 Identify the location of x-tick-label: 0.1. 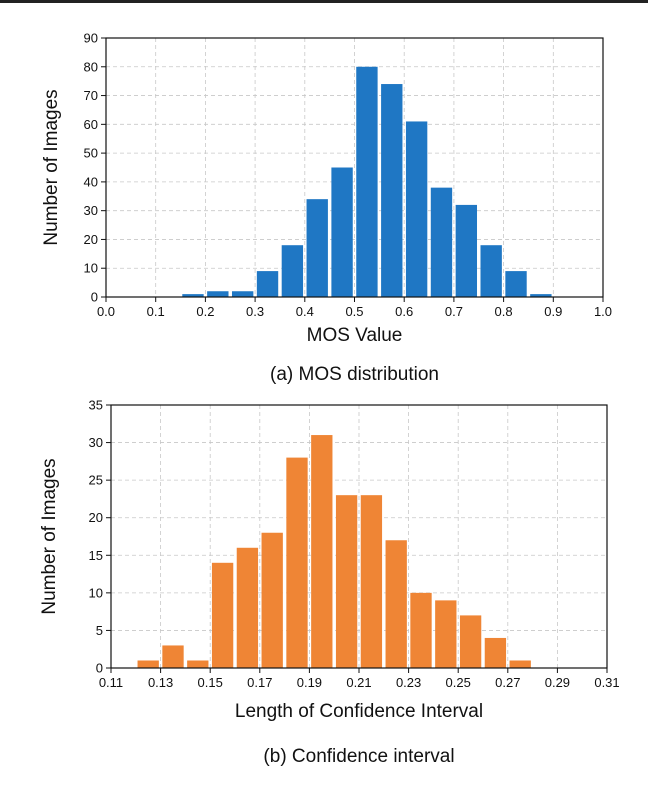
(156, 311).